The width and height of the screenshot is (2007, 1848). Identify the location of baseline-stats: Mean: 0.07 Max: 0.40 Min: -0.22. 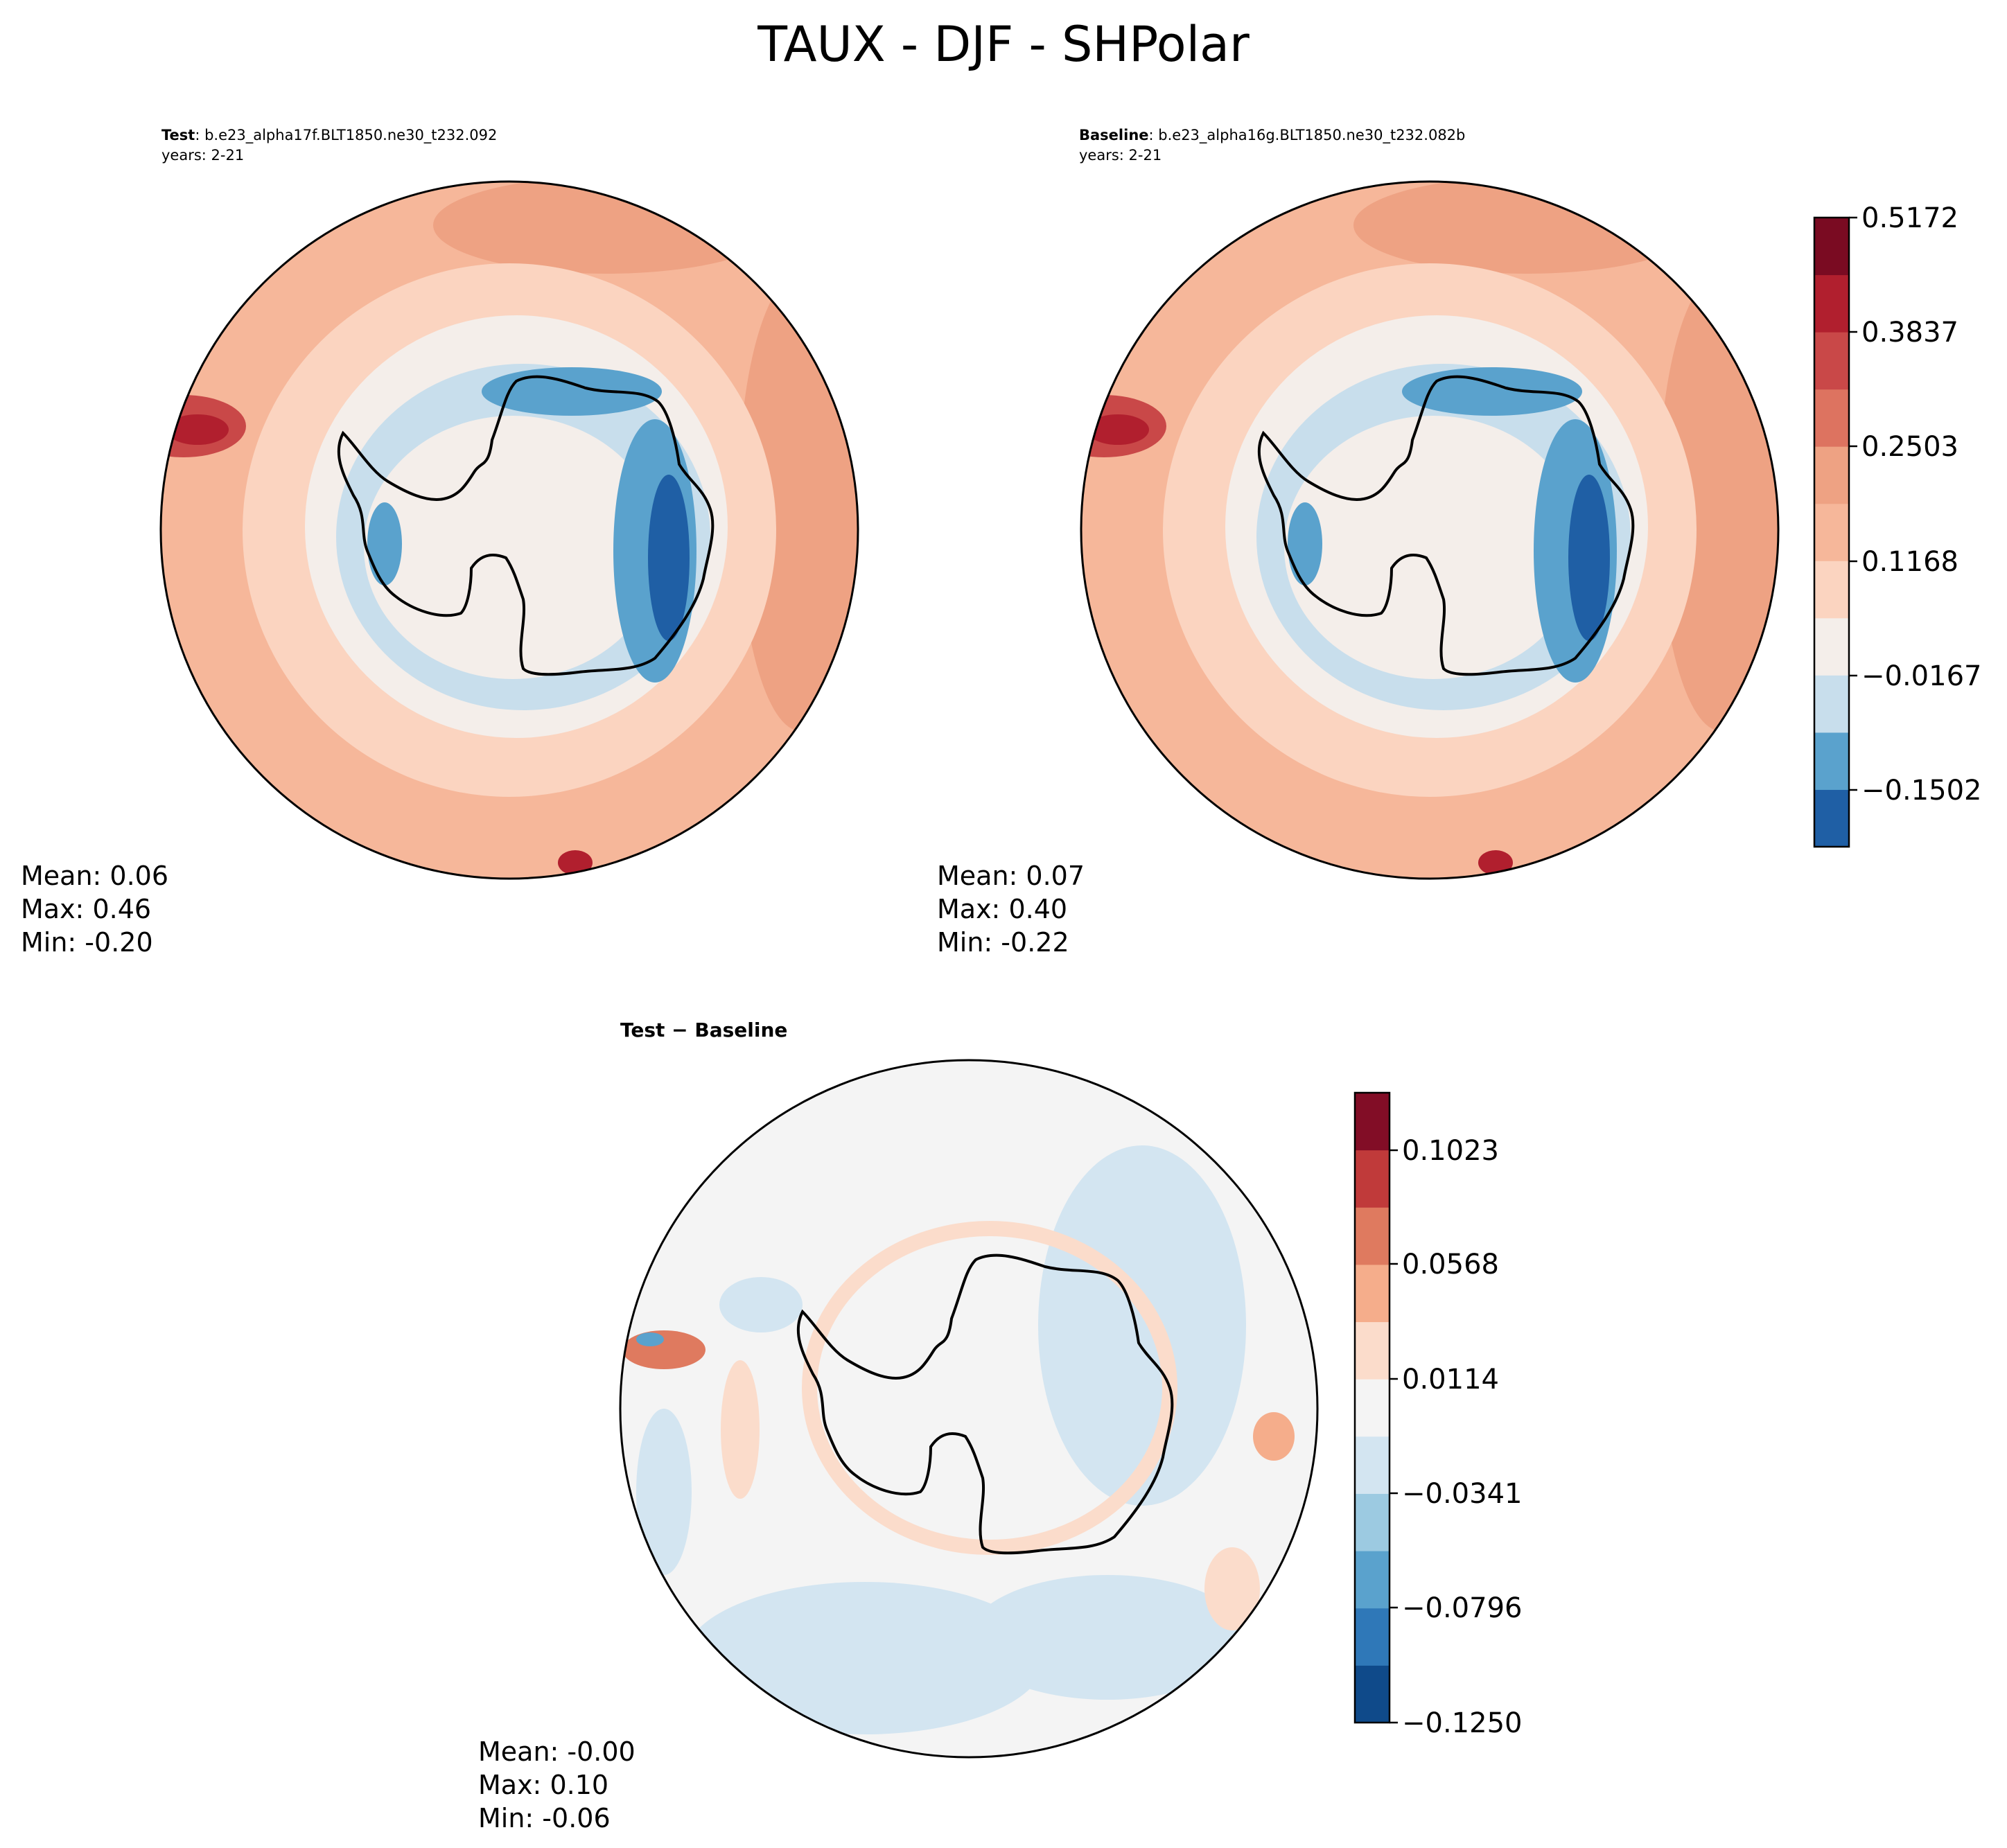
(1011, 909).